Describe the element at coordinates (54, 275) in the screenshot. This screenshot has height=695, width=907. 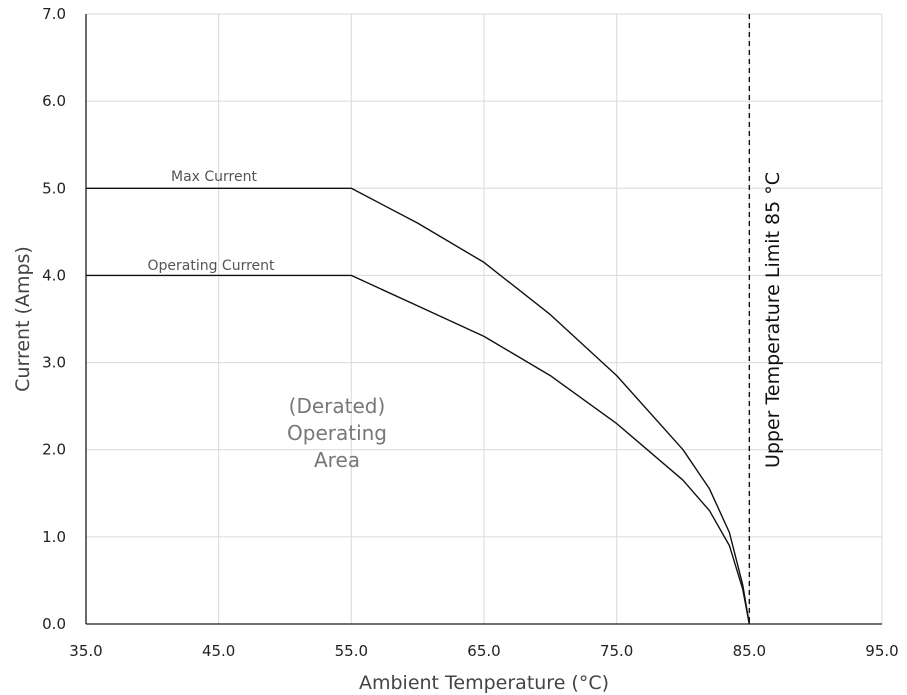
I see `y-tick-label: 4.0` at that location.